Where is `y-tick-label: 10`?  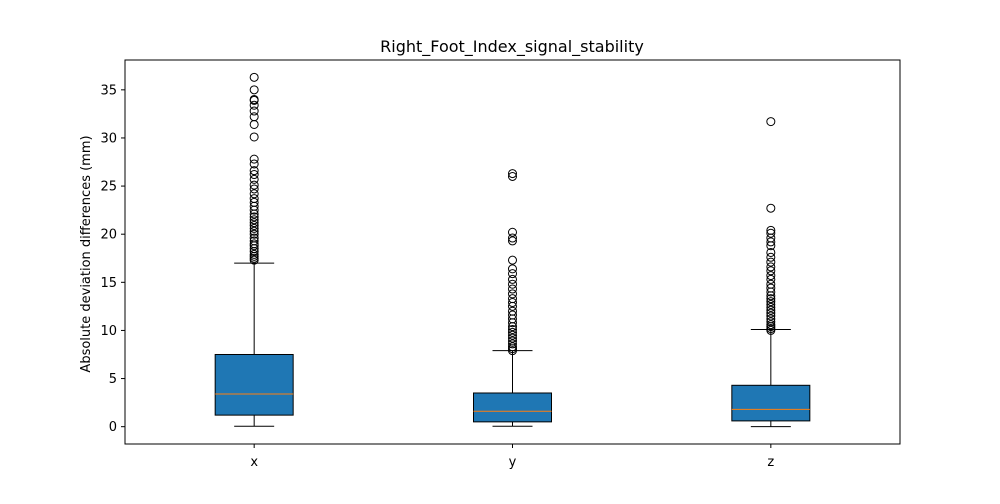 y-tick-label: 10 is located at coordinates (108, 331).